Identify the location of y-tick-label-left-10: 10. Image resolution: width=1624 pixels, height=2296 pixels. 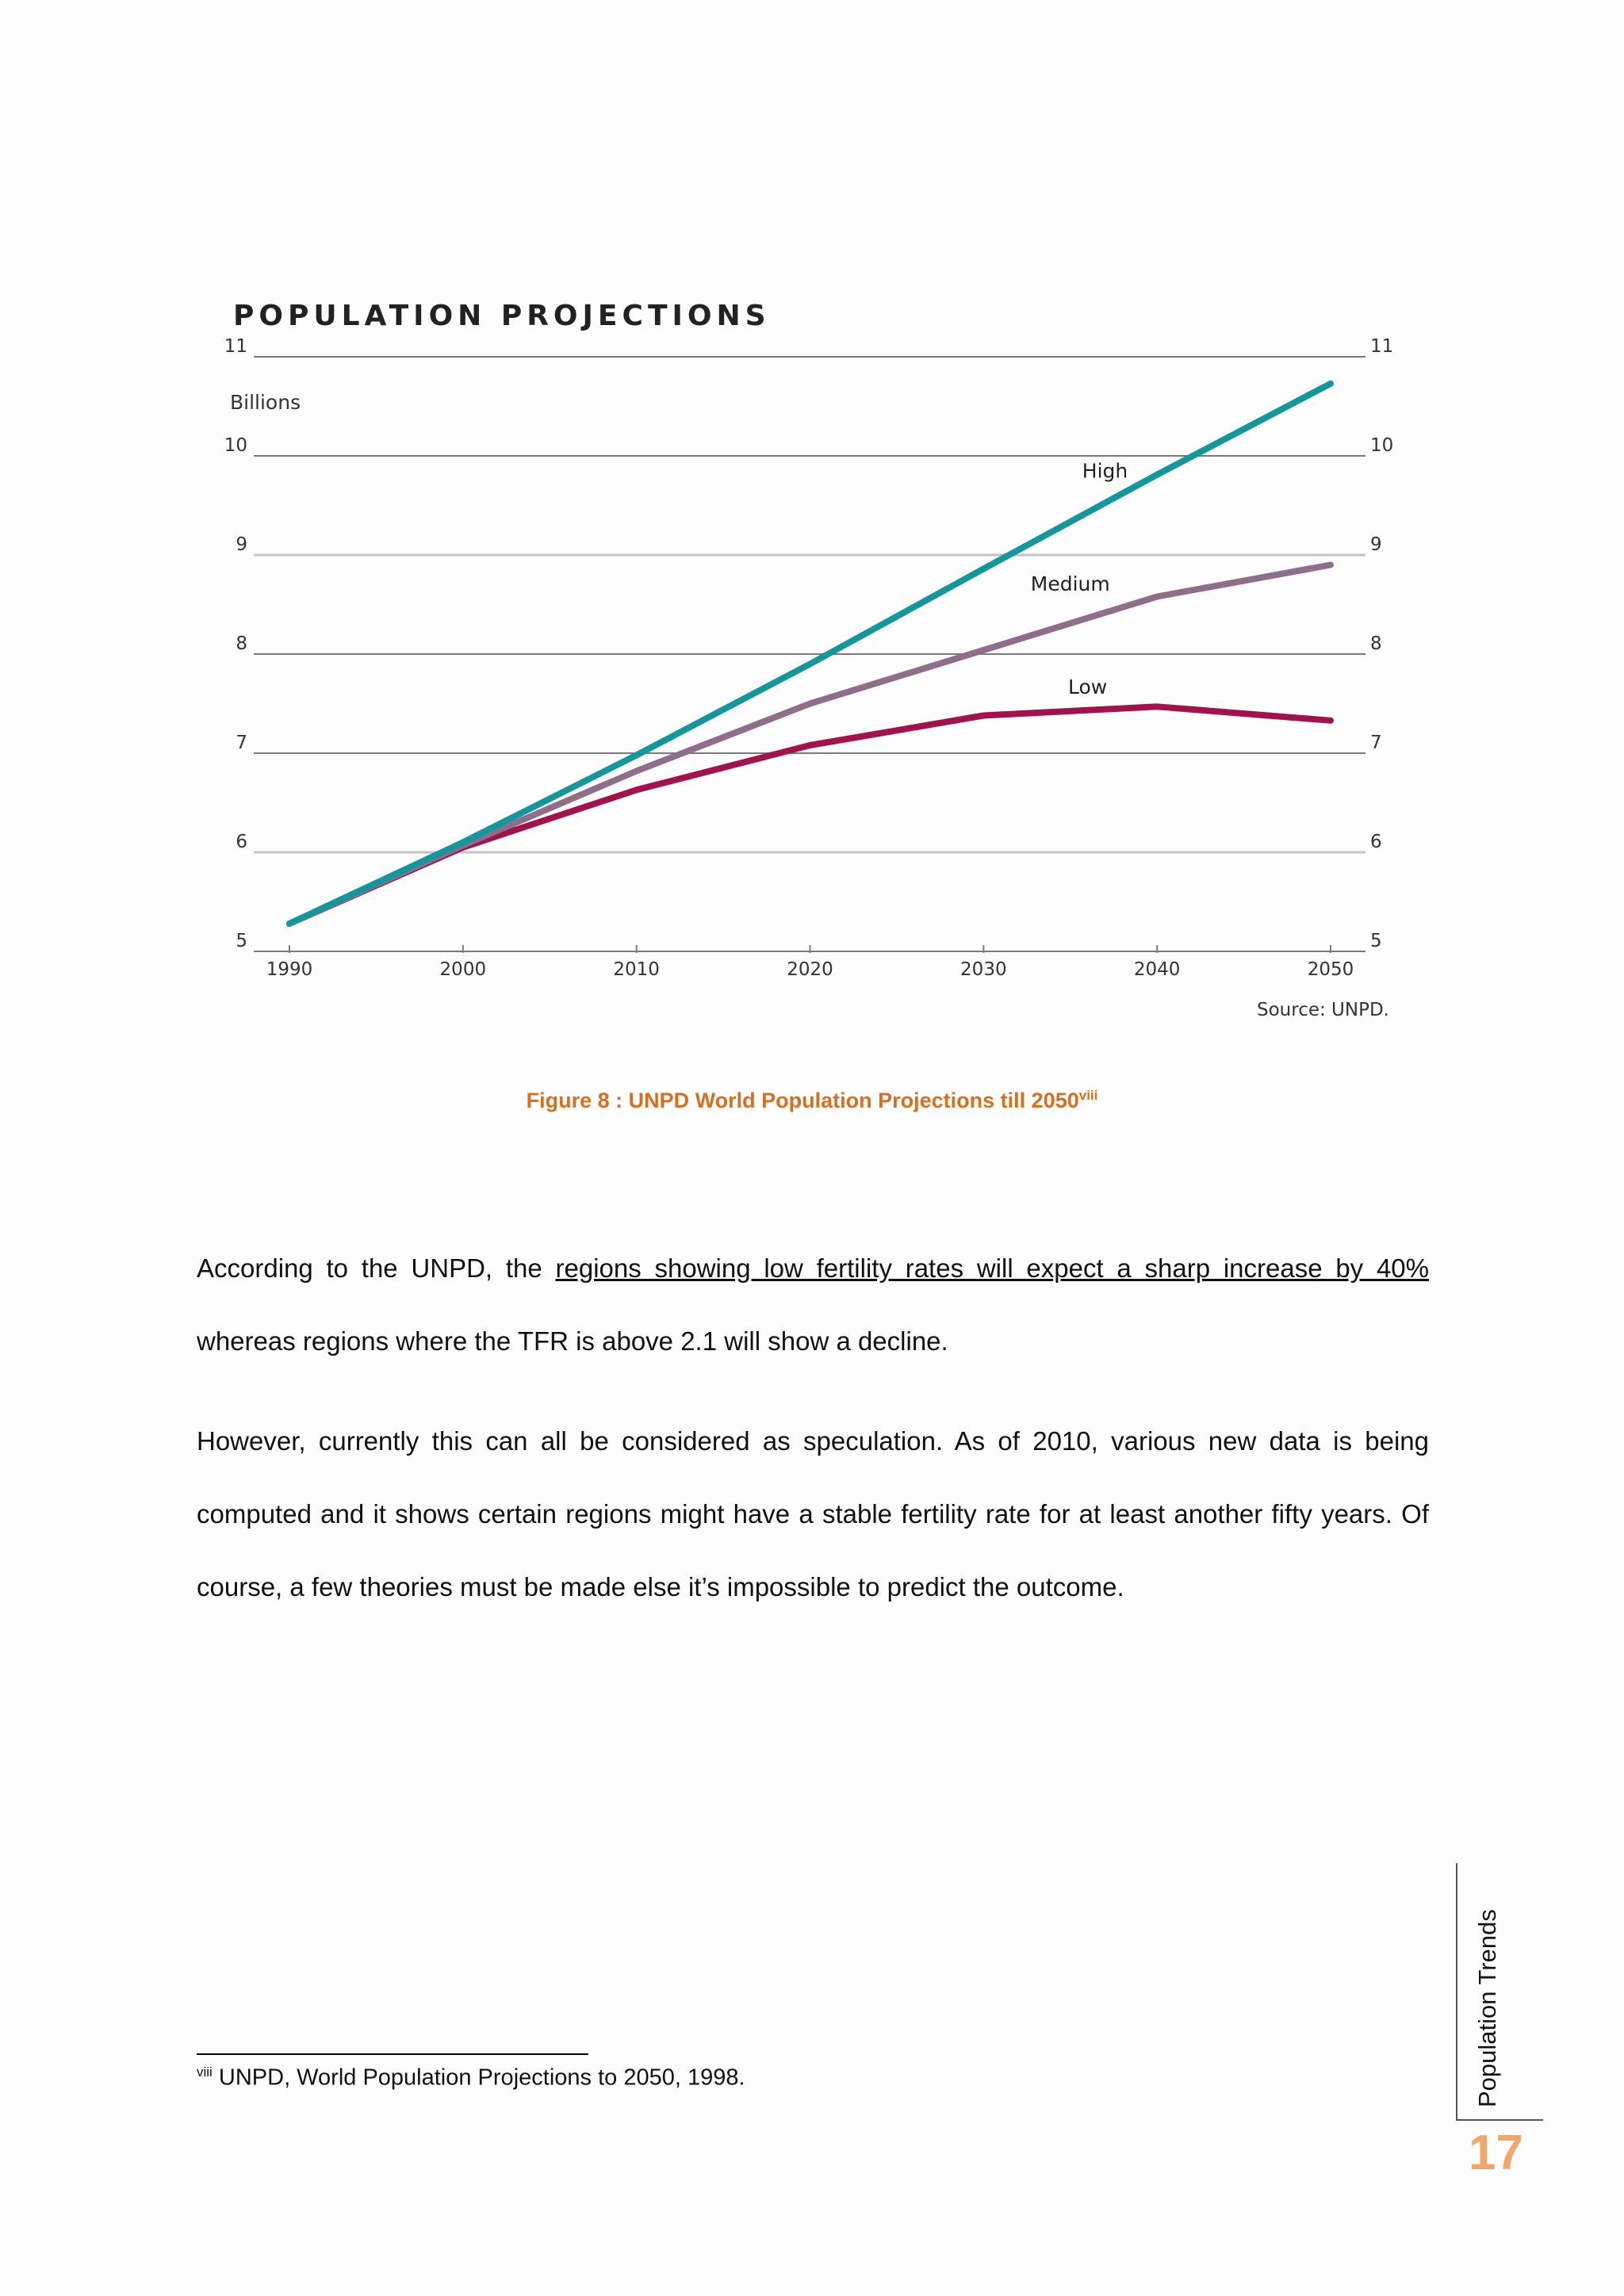
(236, 446).